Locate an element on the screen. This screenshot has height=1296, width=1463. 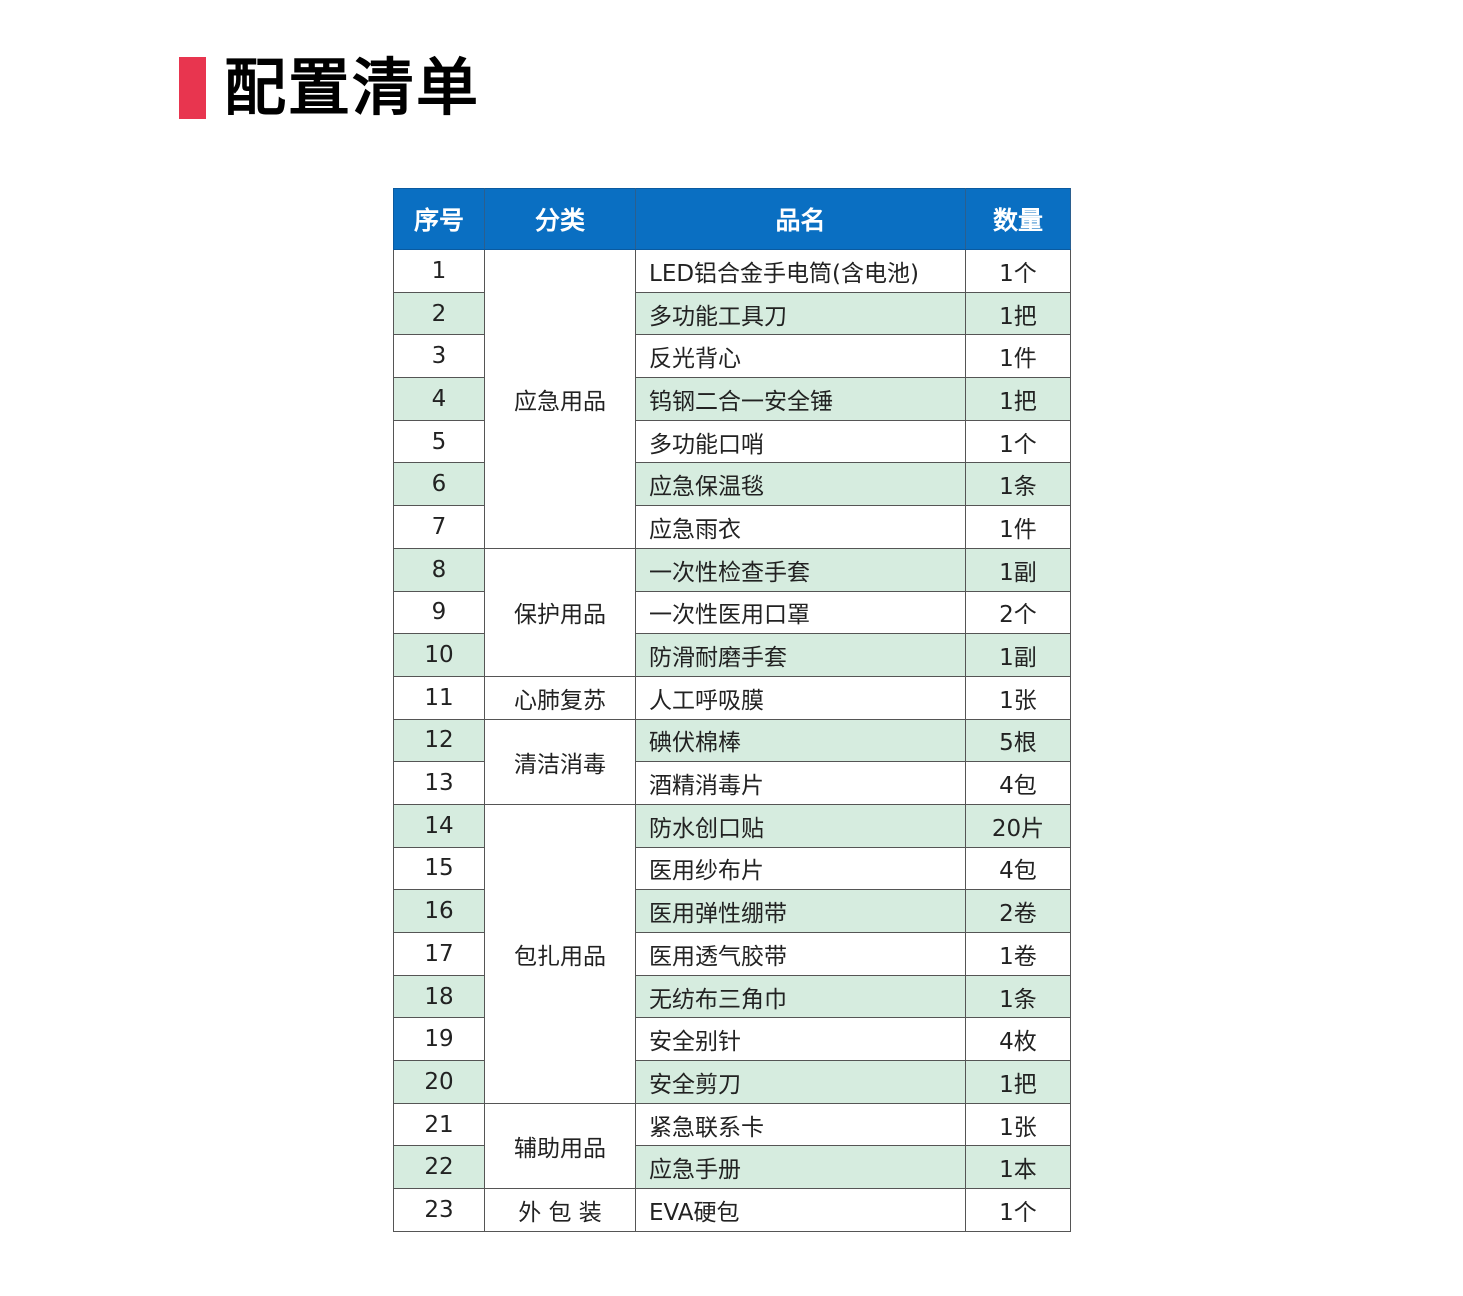
cell-item-name: 安全别针 is located at coordinates (800, 1039).